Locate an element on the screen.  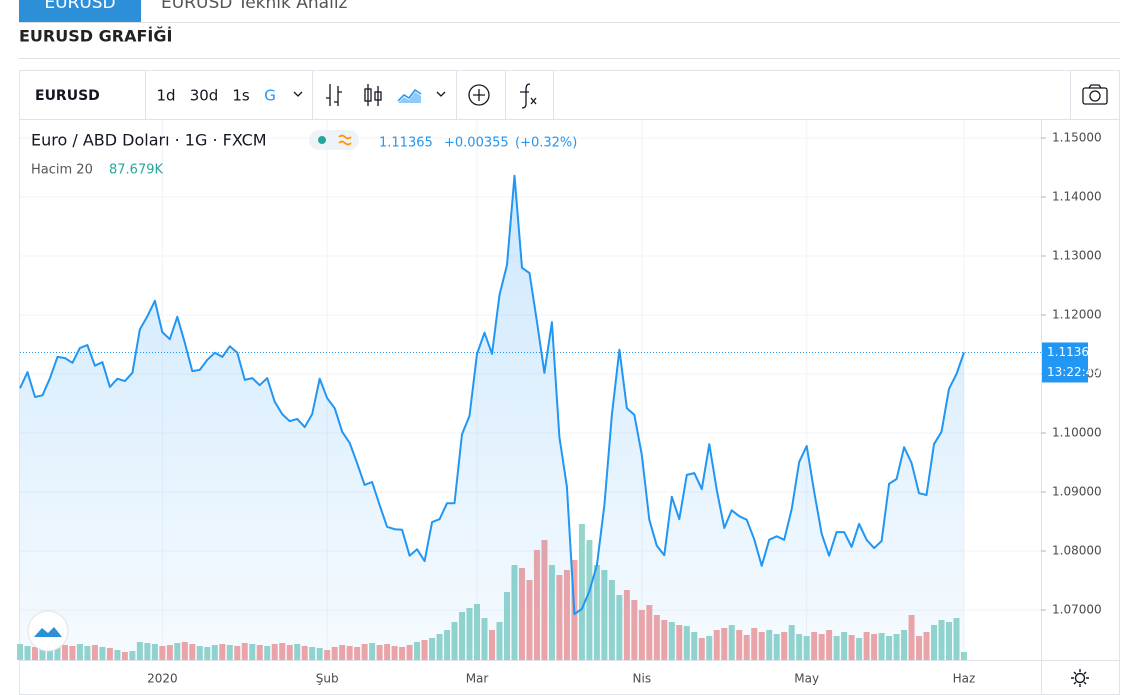
y-tick-label: 1.14000 is located at coordinates (1077, 196).